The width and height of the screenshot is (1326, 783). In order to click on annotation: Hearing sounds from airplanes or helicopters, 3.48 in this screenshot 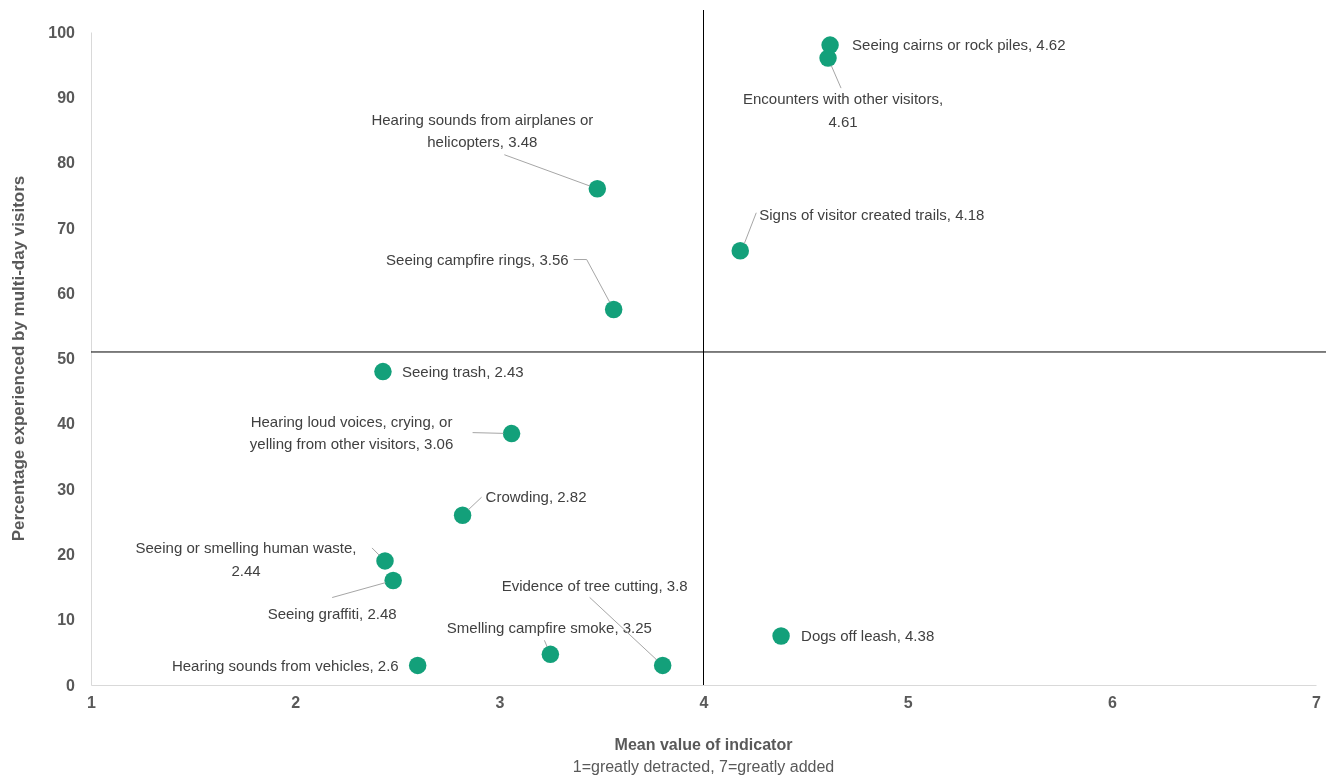, I will do `click(482, 130)`.